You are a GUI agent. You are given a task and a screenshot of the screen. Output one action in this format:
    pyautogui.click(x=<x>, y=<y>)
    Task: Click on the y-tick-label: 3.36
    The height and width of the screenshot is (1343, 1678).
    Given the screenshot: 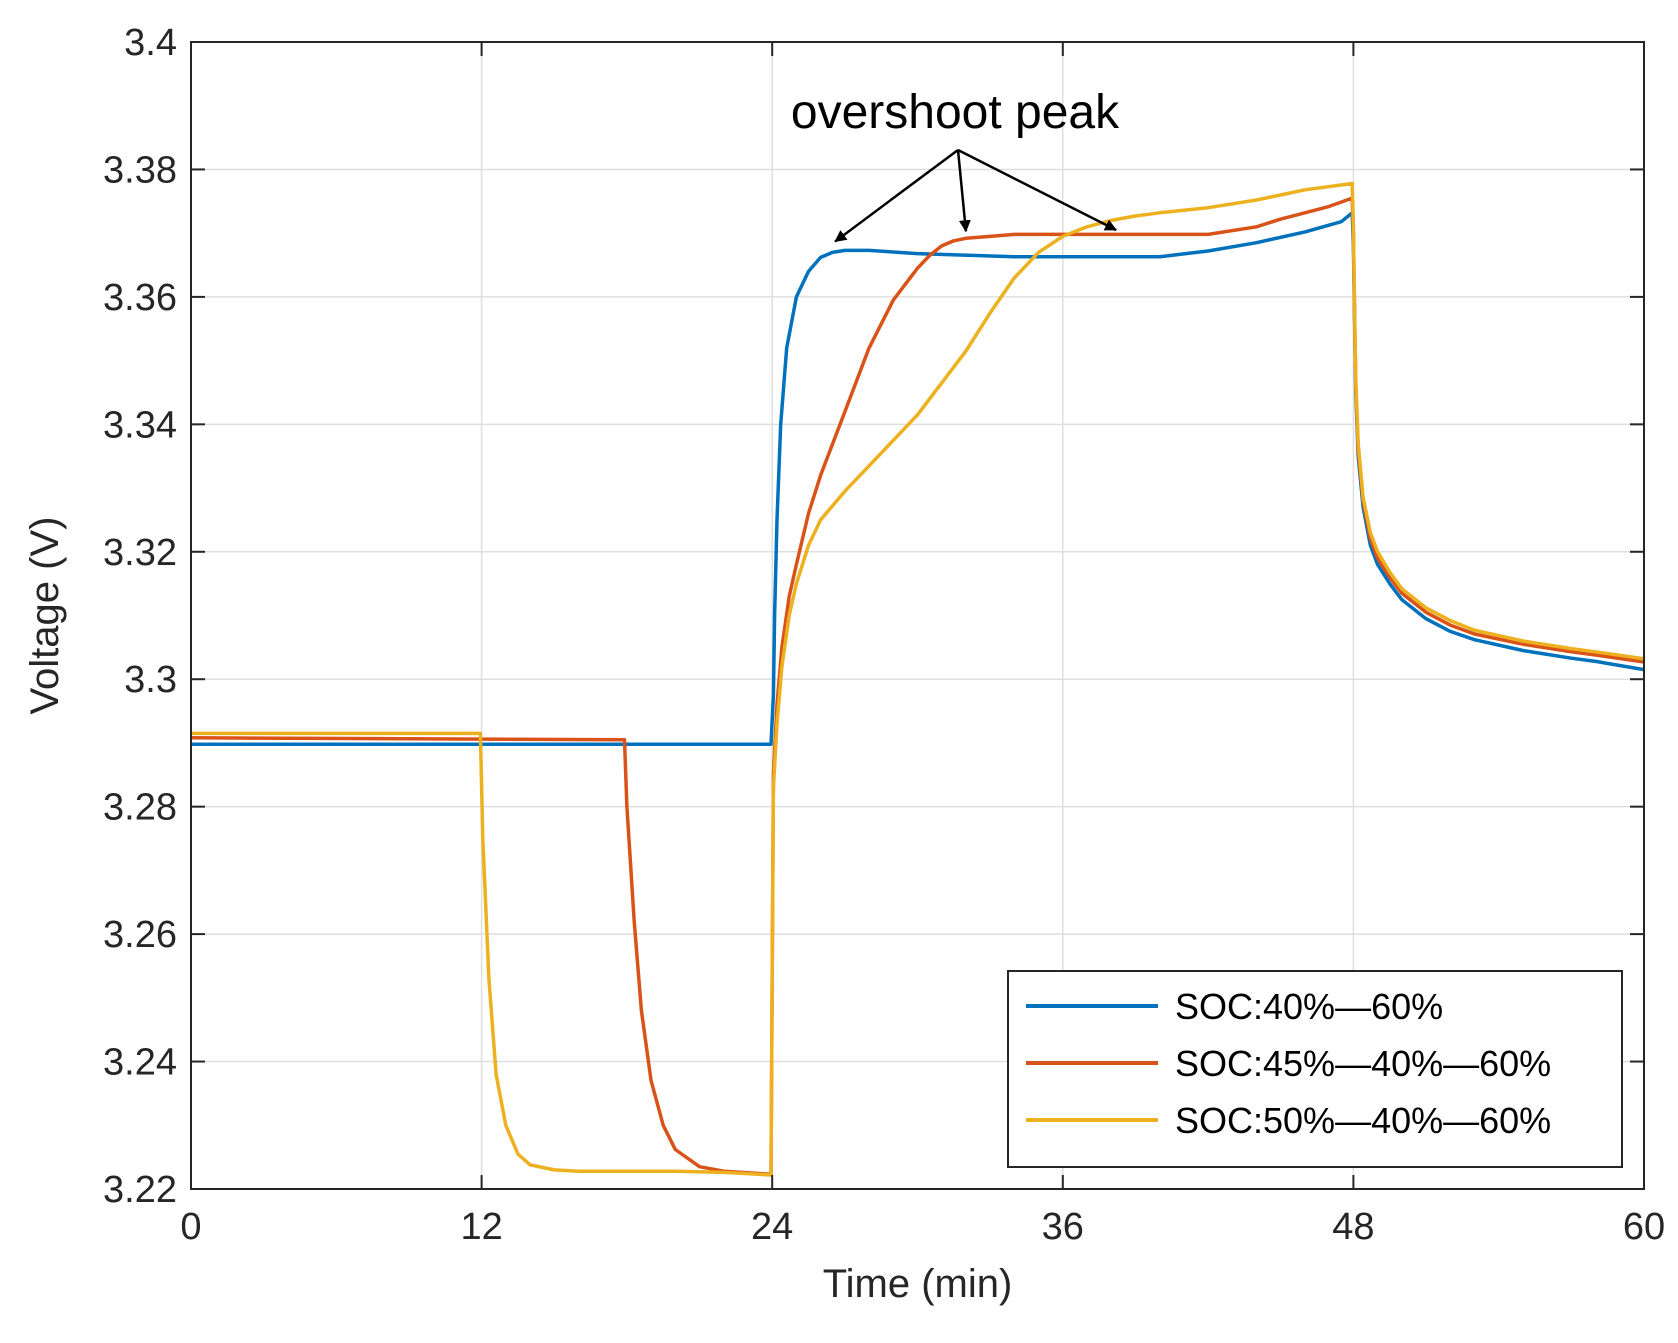 What is the action you would take?
    pyautogui.click(x=140, y=298)
    